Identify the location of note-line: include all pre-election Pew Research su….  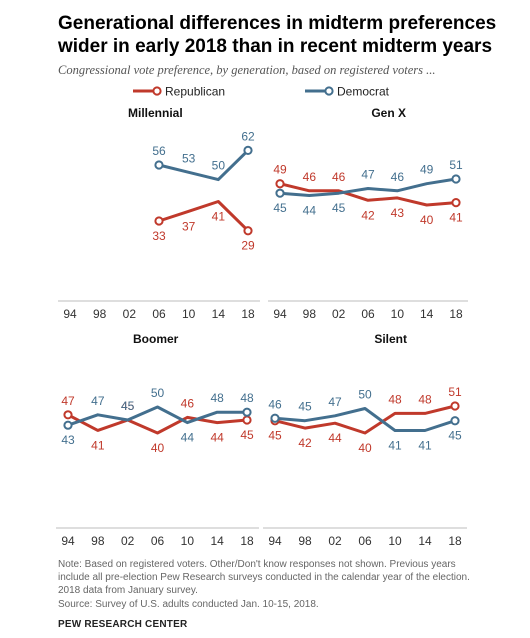
(264, 578).